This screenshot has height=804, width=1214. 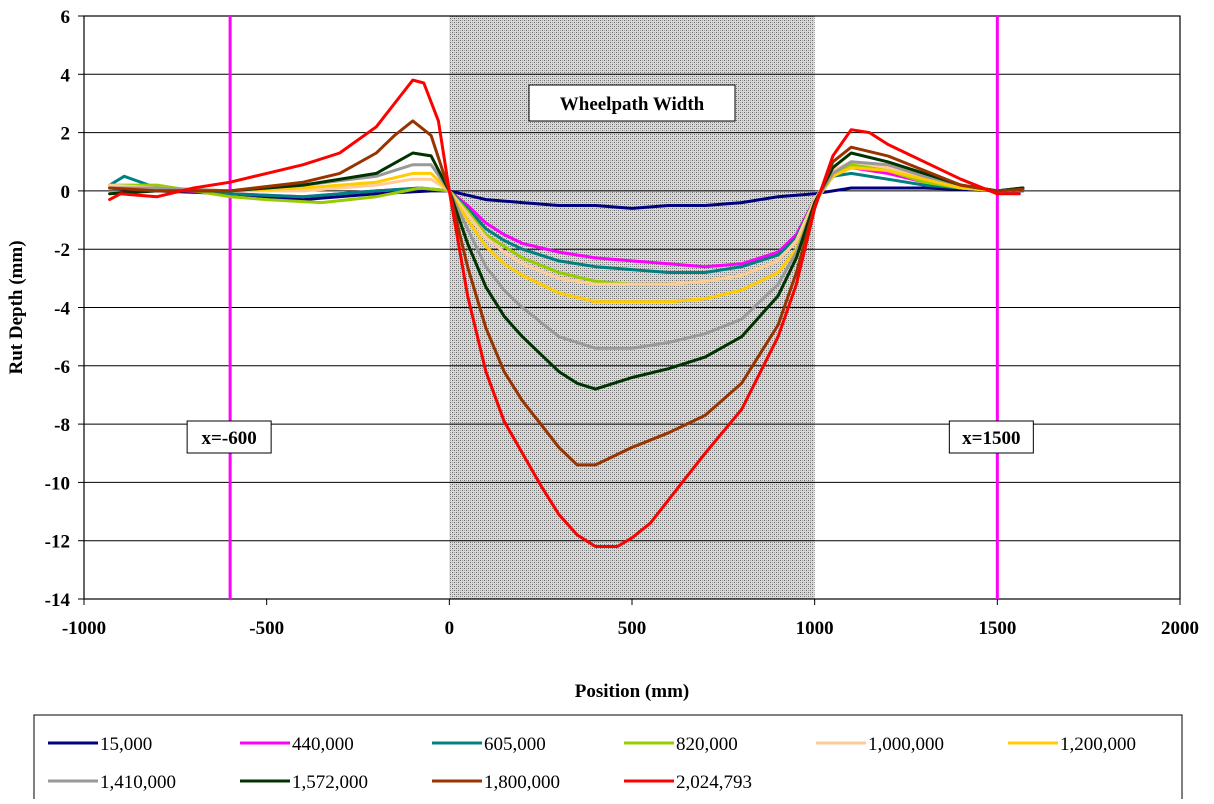 I want to click on ref-label-left: x=-600, so click(x=229, y=438).